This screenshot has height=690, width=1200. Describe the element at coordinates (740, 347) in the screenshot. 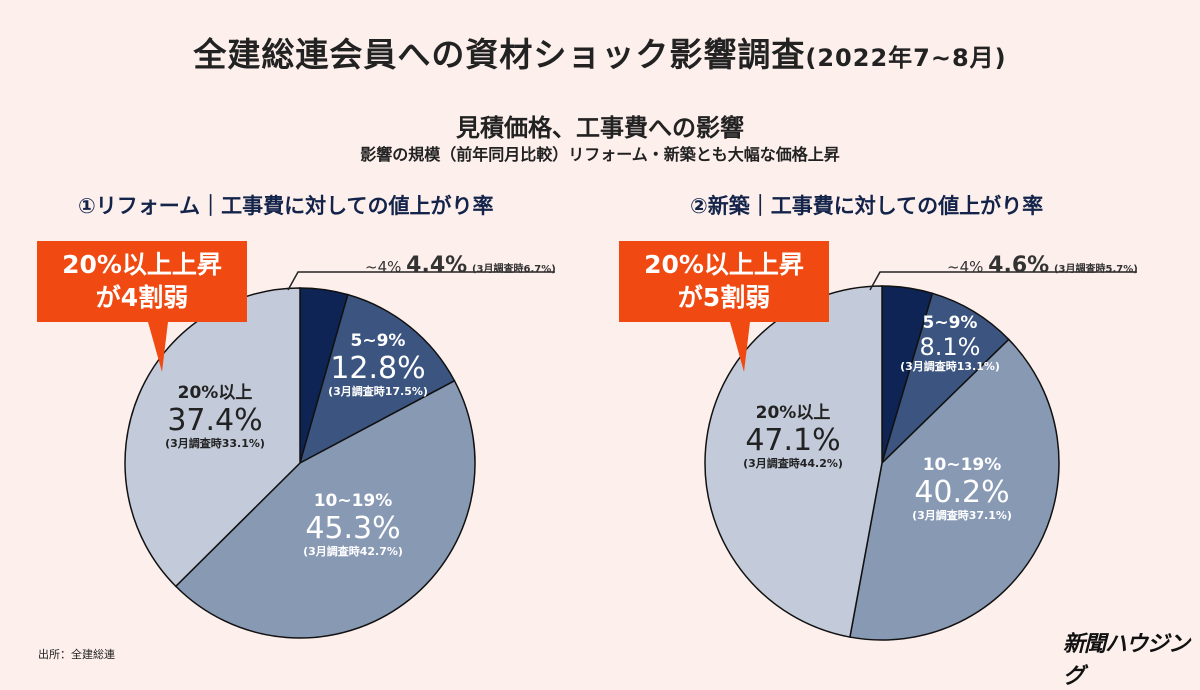

I see `pie2-callout-pointer` at that location.